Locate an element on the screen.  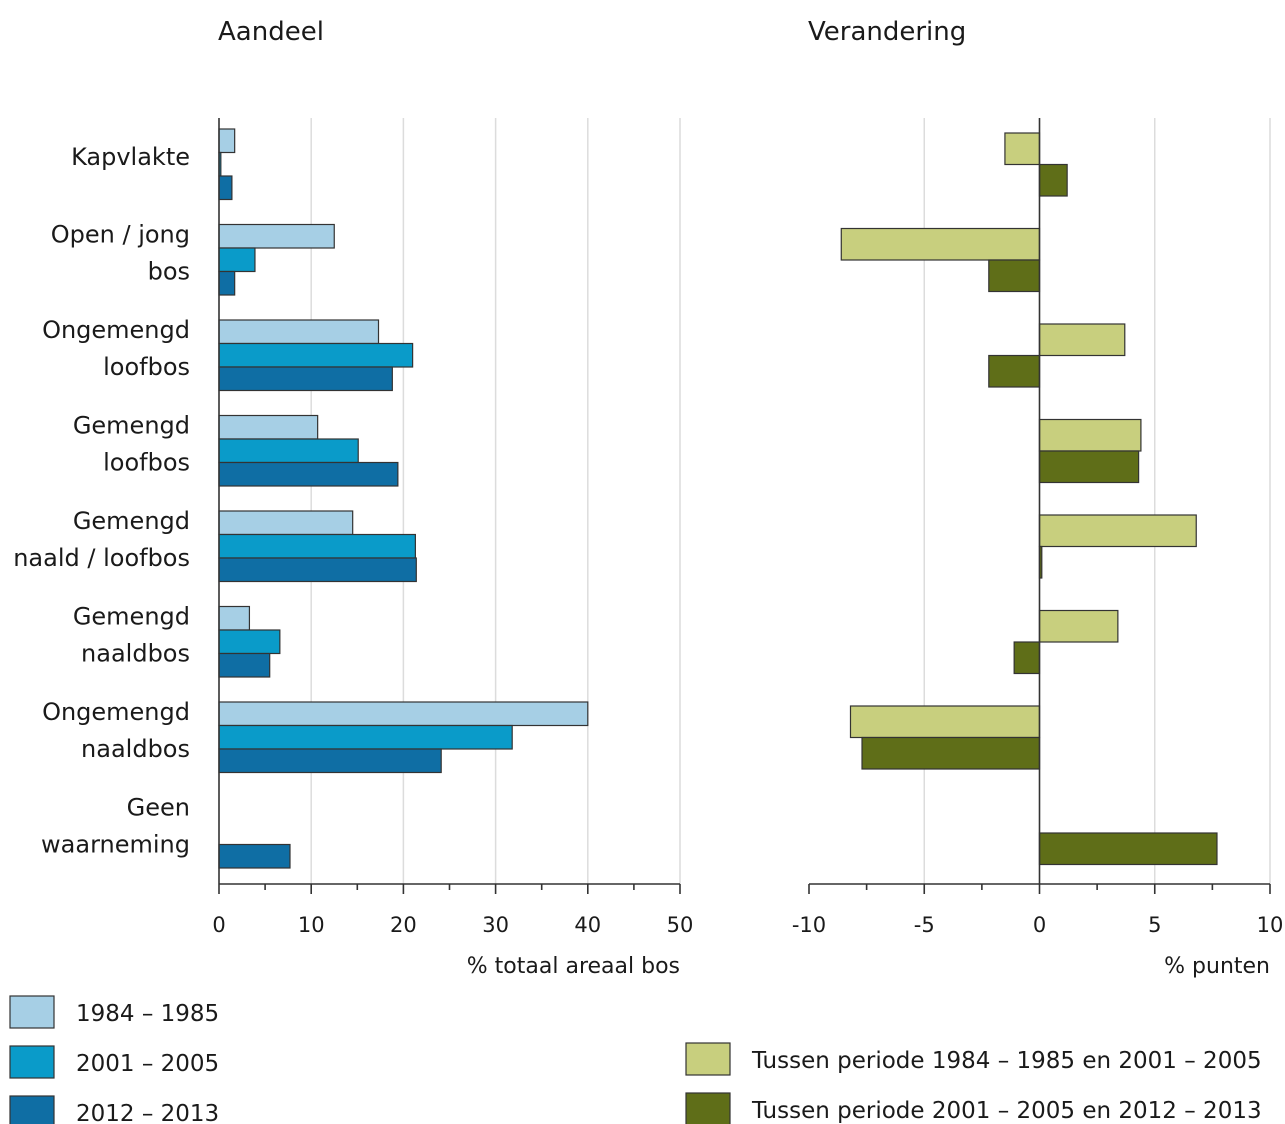
left-tick-label: 10 is located at coordinates (311, 925).